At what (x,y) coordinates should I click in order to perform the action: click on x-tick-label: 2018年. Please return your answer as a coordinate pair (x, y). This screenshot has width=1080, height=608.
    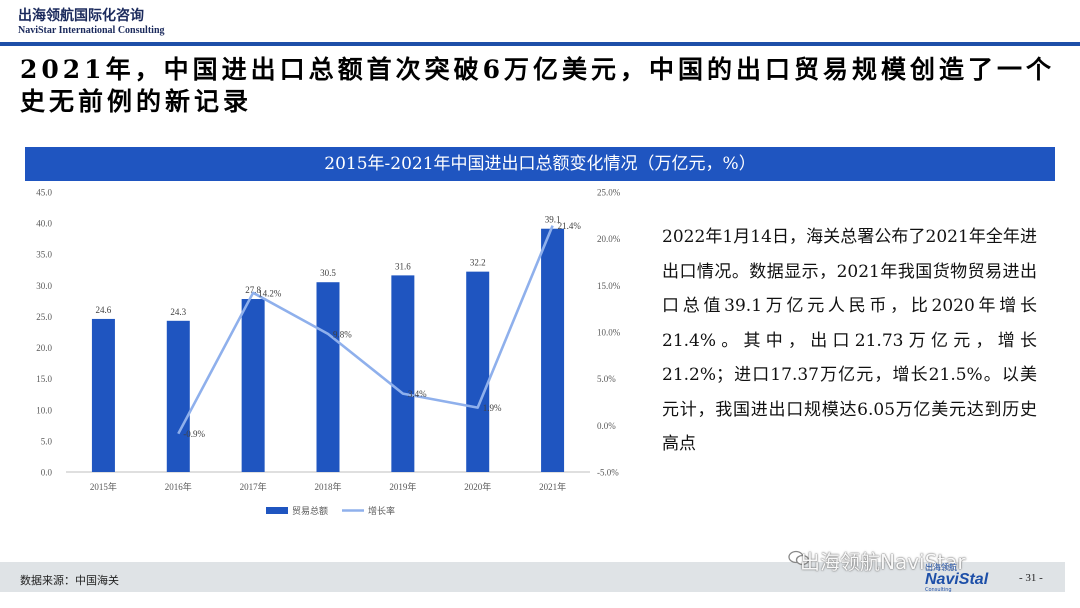
    Looking at the image, I should click on (327, 486).